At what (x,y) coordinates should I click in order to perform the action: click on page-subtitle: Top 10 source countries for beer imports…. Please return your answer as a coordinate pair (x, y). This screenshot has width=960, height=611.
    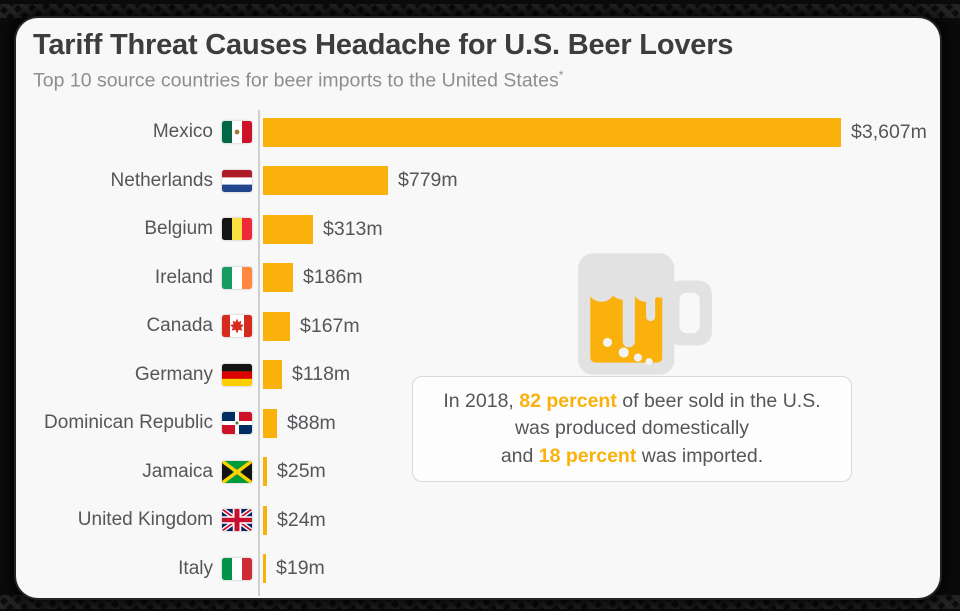
    Looking at the image, I should click on (476, 80).